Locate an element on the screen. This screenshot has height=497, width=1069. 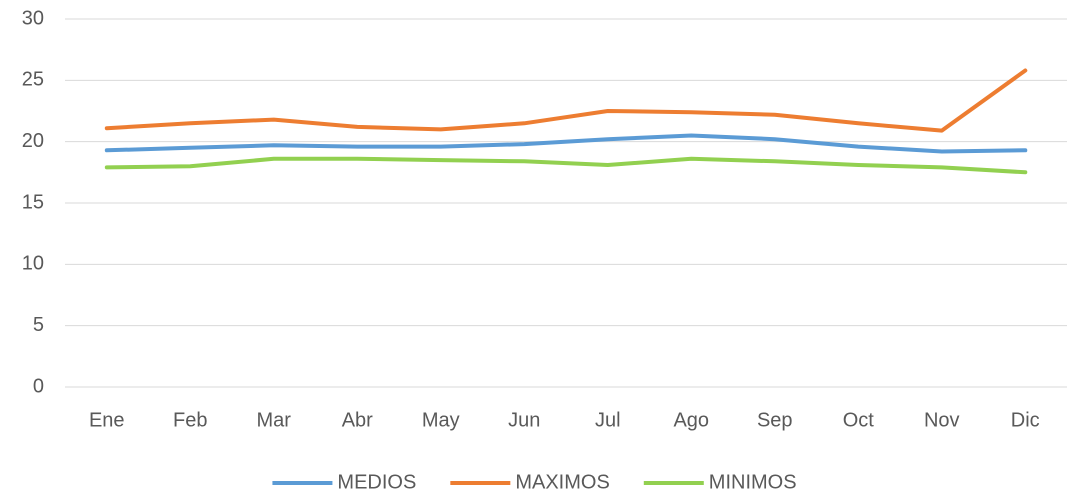
y-tick-label: 0 is located at coordinates (38, 386).